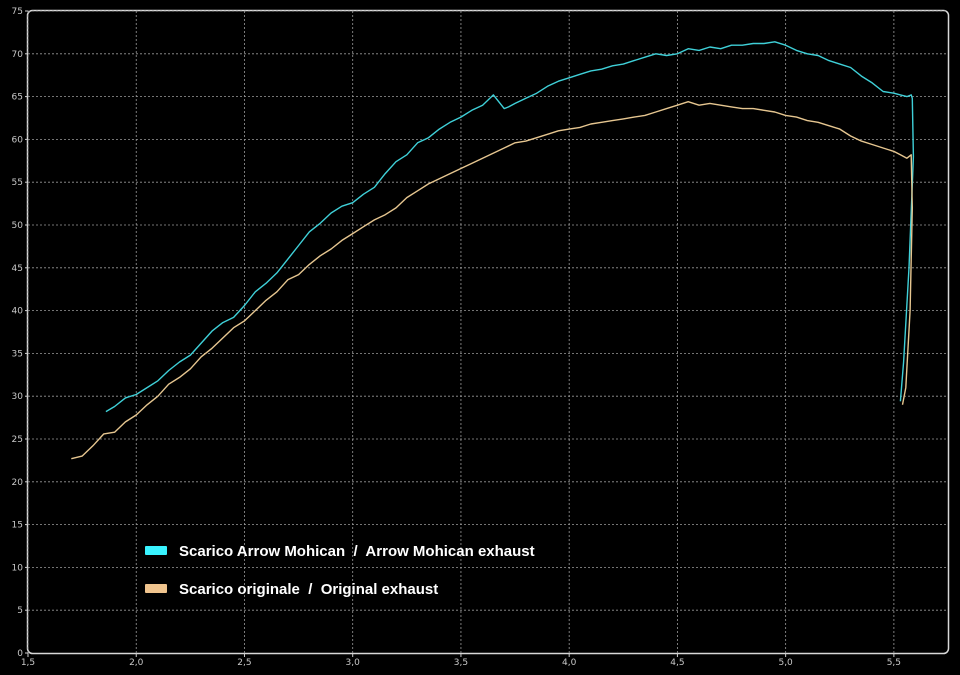 Image resolution: width=960 pixels, height=675 pixels. I want to click on x-axis-ticks: 1,5 2,0 2,5 3,0 3,5 4,0 4,5 5,0 5,5, so click(461, 660).